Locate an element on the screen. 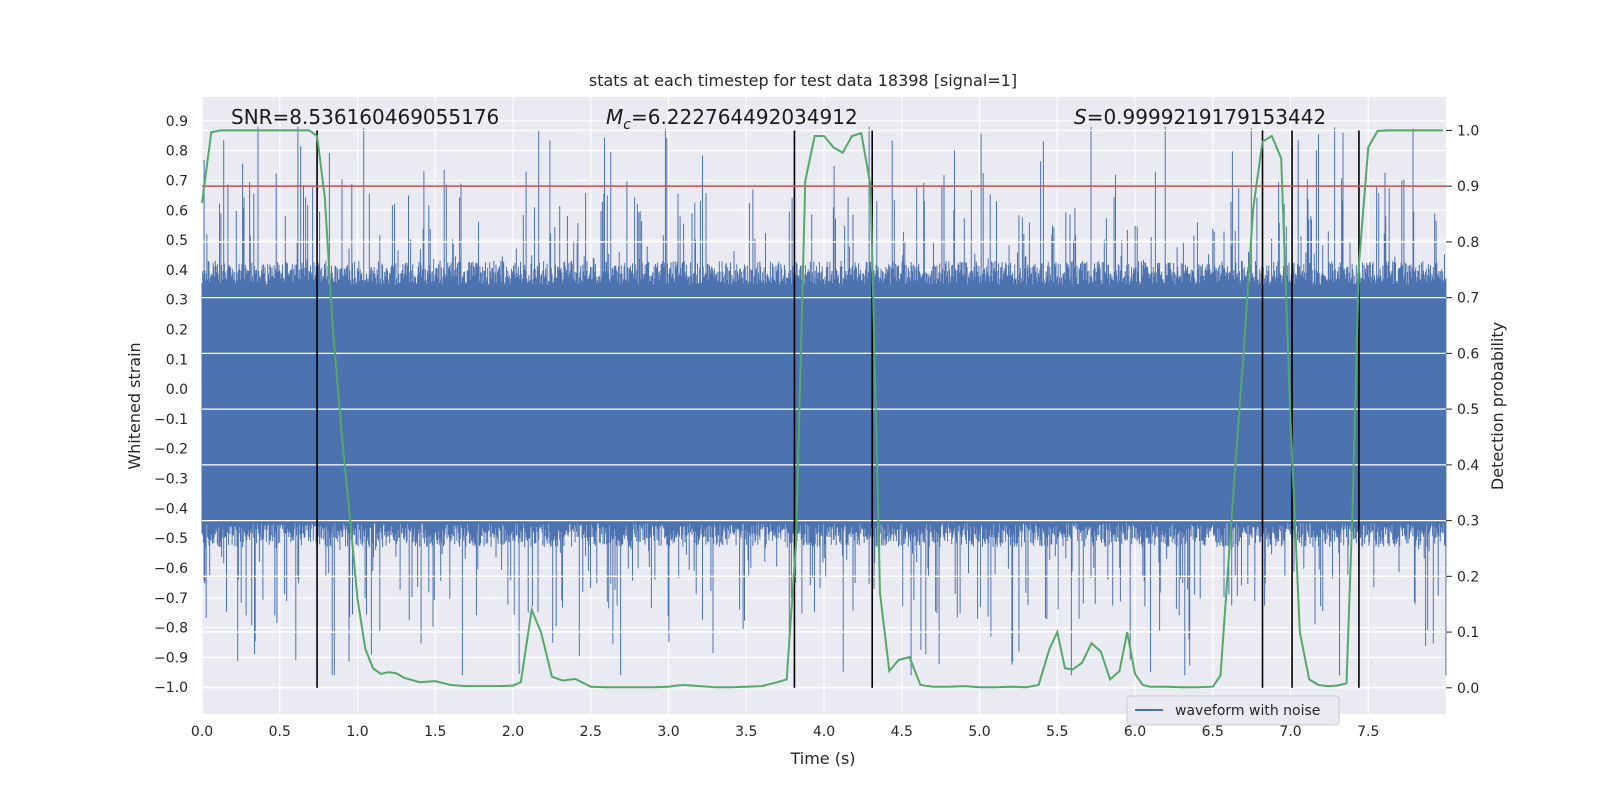 The width and height of the screenshot is (1600, 800). x-tick-label: 4.5 is located at coordinates (902, 732).